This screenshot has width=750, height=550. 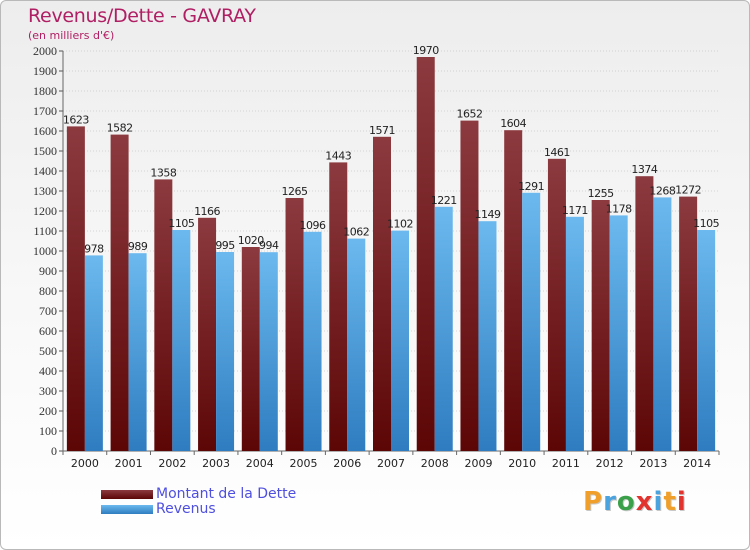 I want to click on data-label-dette: 1374, so click(x=644, y=169).